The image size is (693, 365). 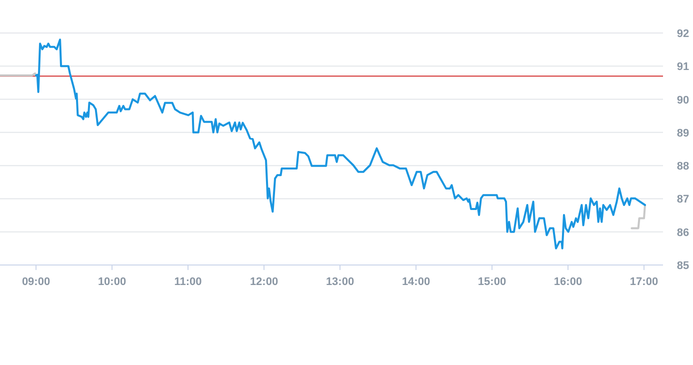 What do you see at coordinates (683, 166) in the screenshot?
I see `y-tick-label: 88` at bounding box center [683, 166].